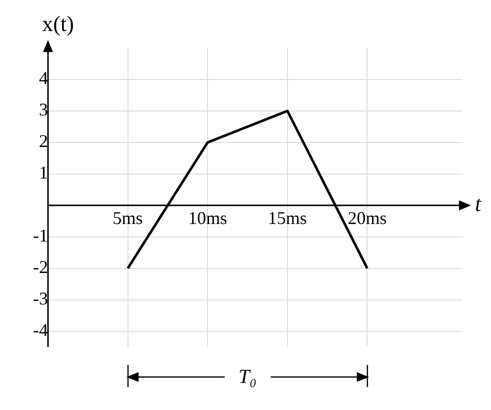  Describe the element at coordinates (208, 218) in the screenshot. I see `x-tick-label: 10ms` at that location.